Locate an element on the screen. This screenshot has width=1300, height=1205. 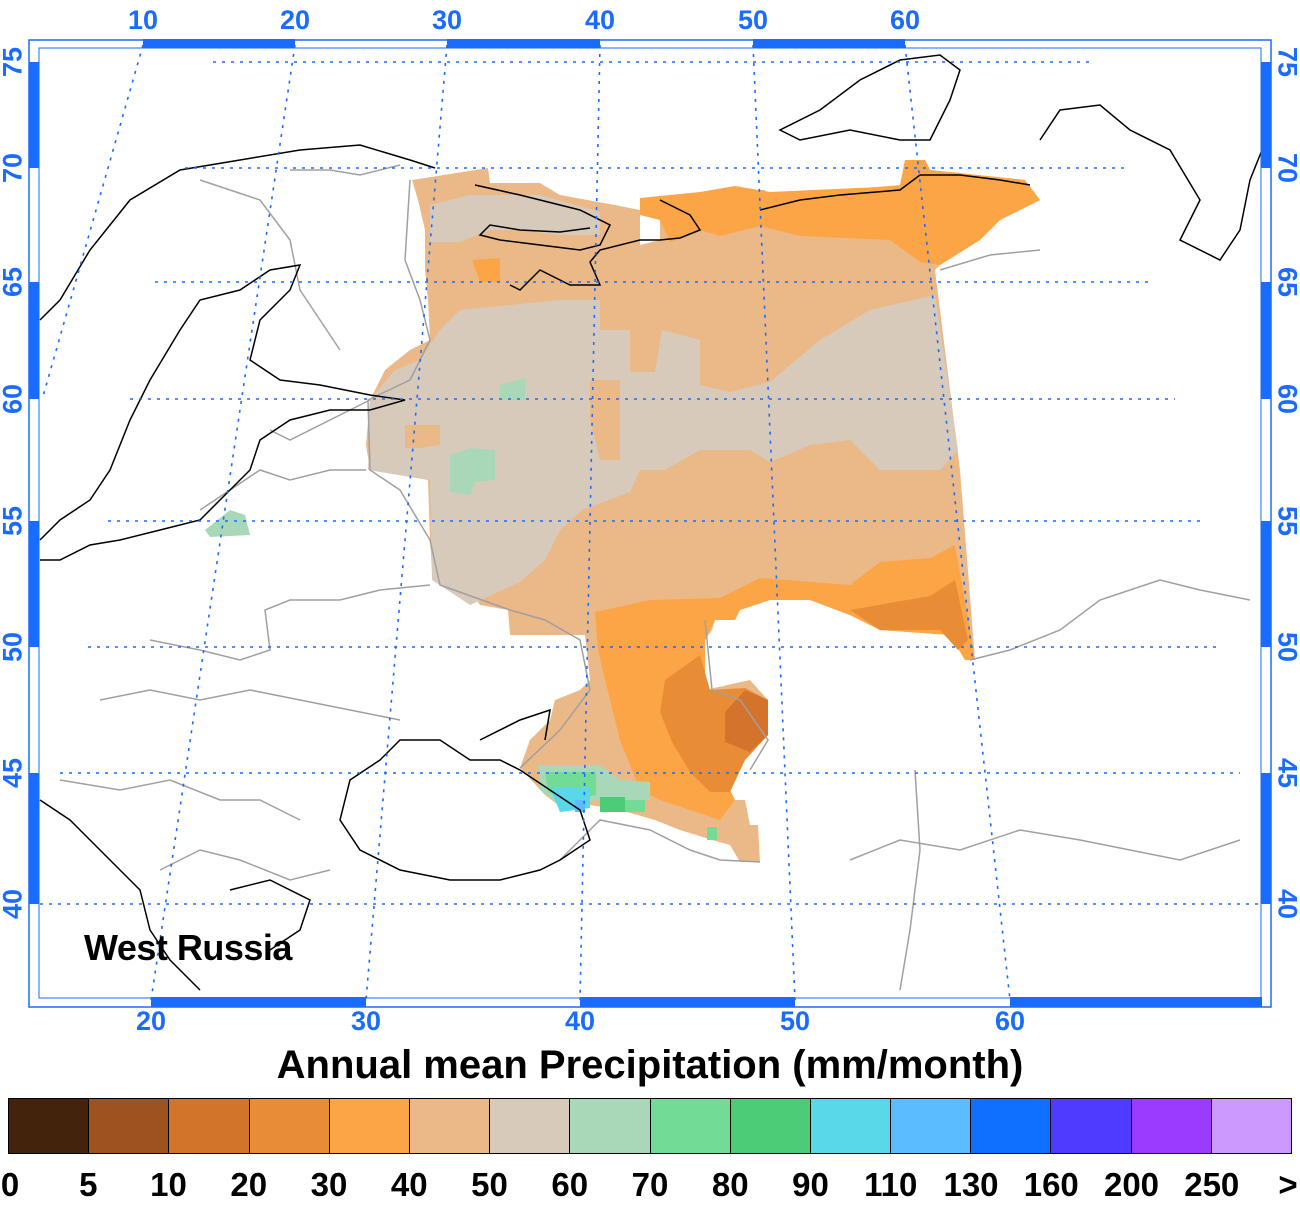
colorbar is located at coordinates (650, 1126).